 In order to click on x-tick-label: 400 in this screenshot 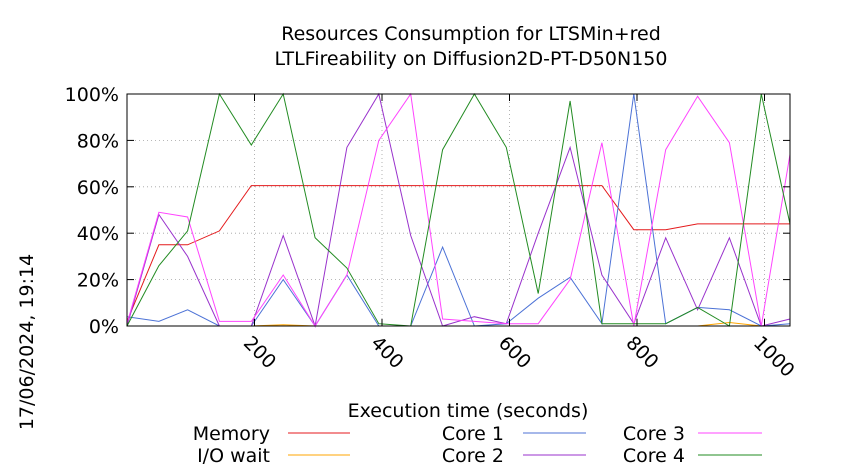, I will do `click(386, 352)`.